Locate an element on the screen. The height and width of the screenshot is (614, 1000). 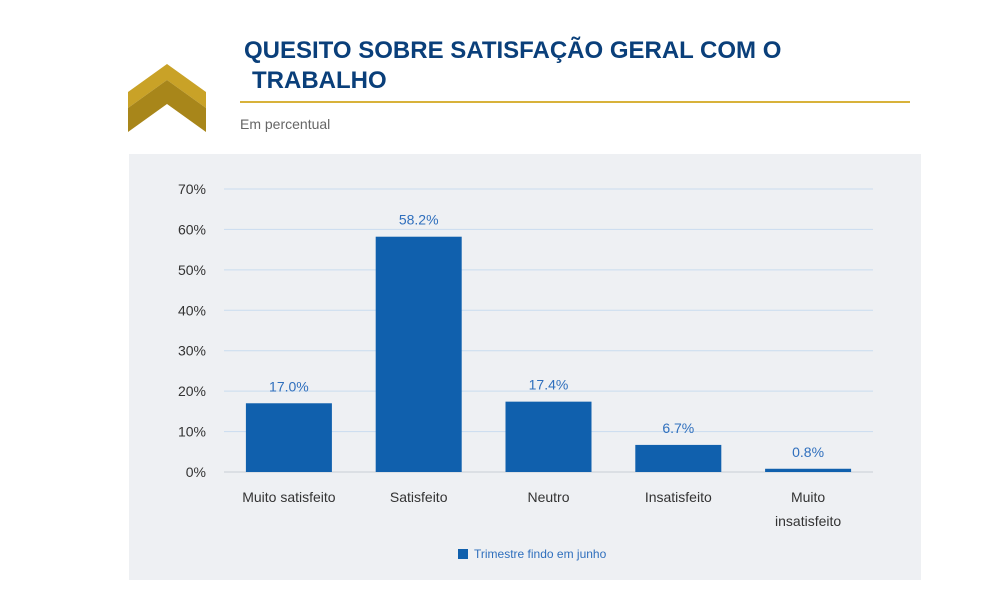
data-label: 58.2% is located at coordinates (419, 220).